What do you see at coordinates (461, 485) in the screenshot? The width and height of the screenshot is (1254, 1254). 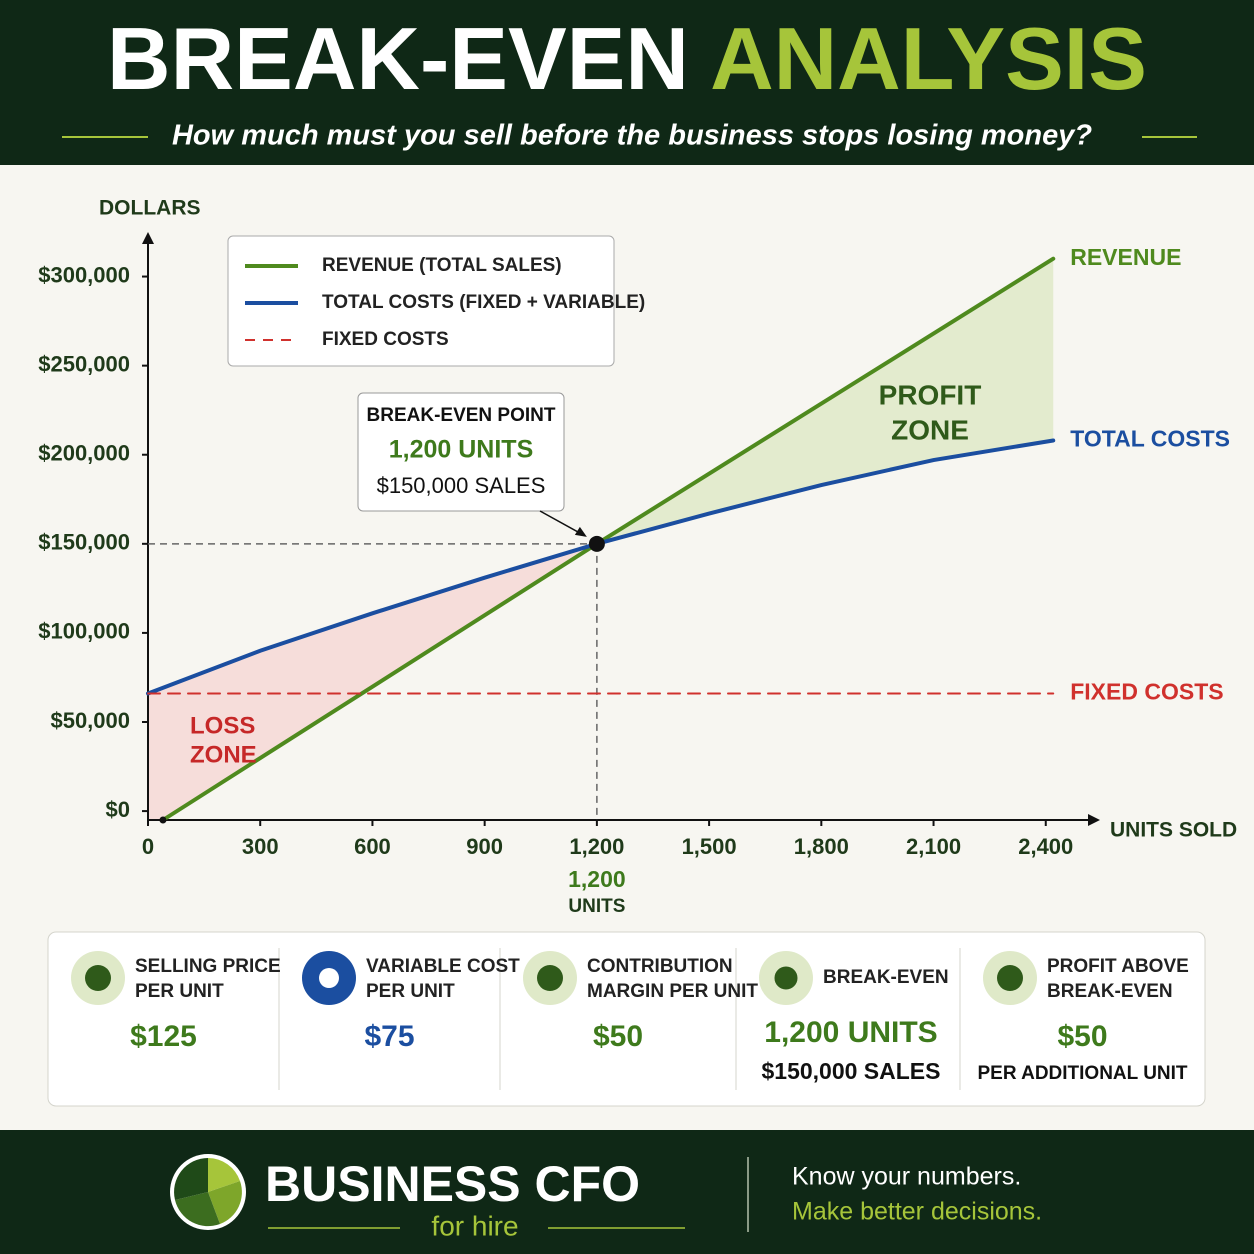 I see `annotation-sales: $150,000 SALES` at bounding box center [461, 485].